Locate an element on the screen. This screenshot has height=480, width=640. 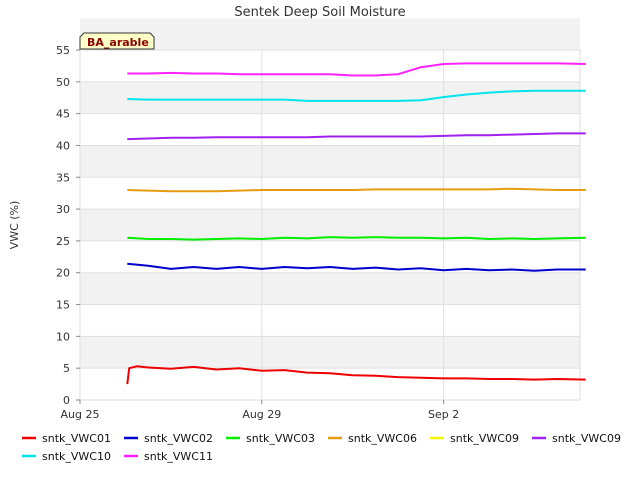
series-line-sntk_vwc10 is located at coordinates (356, 95).